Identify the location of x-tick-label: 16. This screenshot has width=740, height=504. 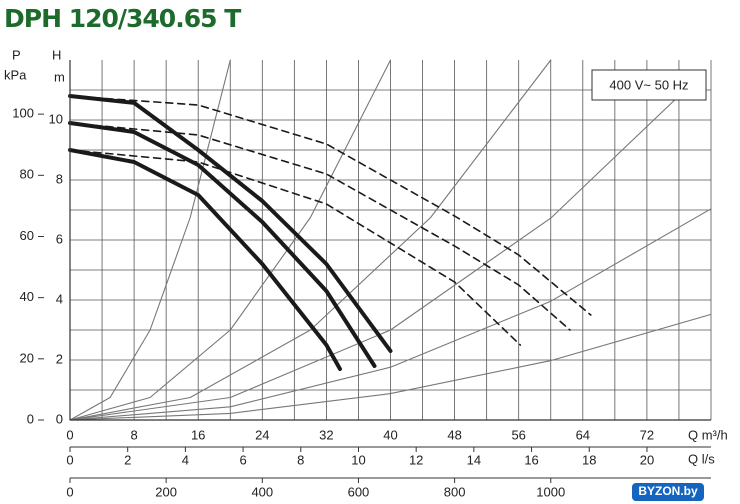
(198, 434).